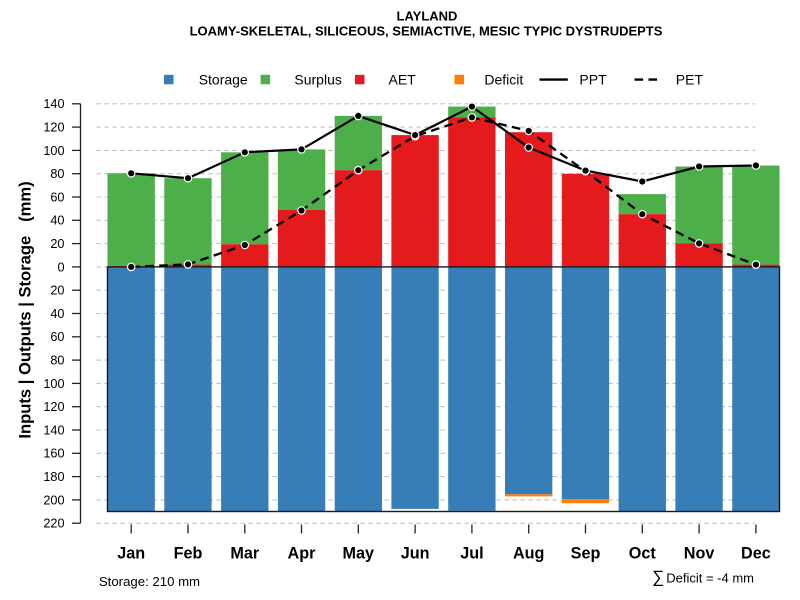 The width and height of the screenshot is (800, 600). What do you see at coordinates (643, 554) in the screenshot?
I see `svg-text: Oct` at bounding box center [643, 554].